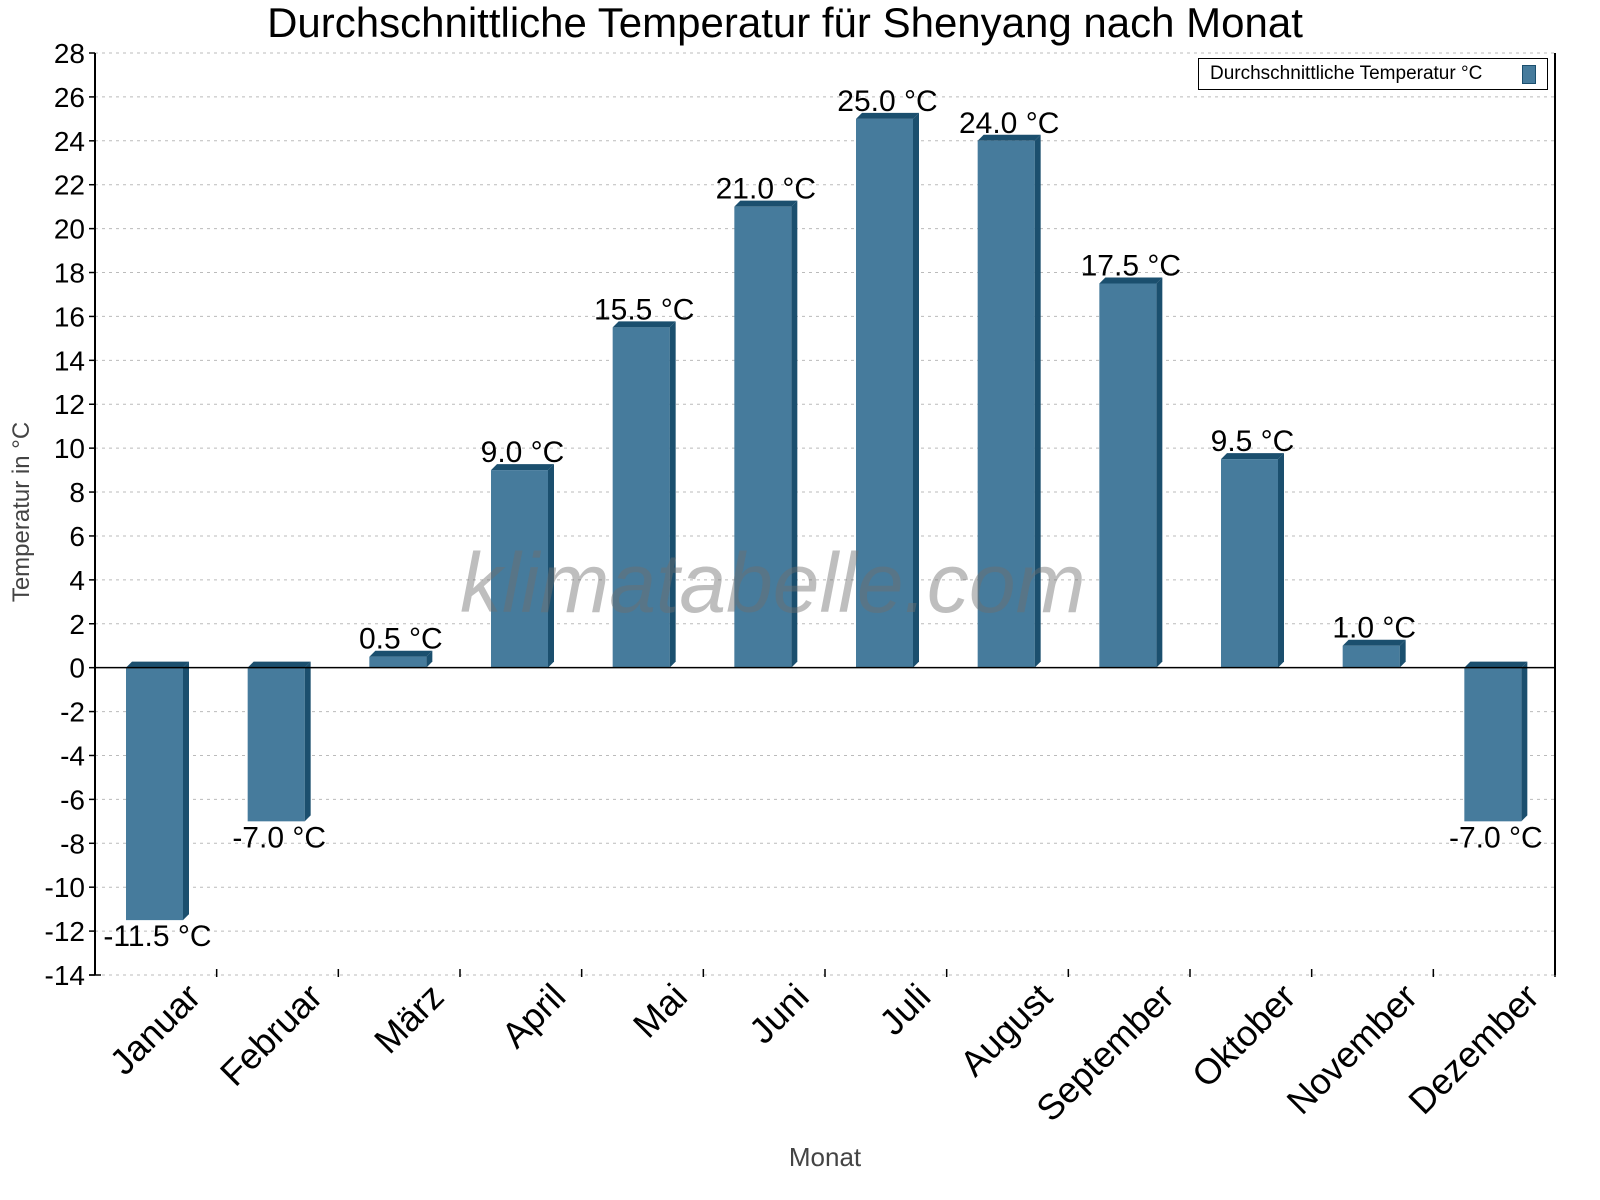 The image size is (1600, 1200). I want to click on legend-swatch-icon, so click(1529, 74).